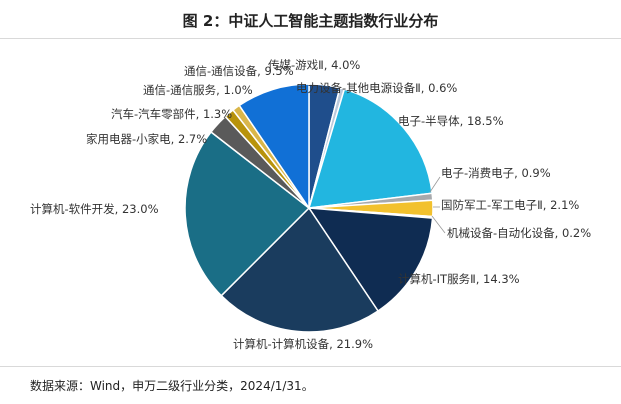 This screenshot has height=404, width=621. What do you see at coordinates (496, 173) in the screenshot?
I see `data-label: 电子-消费电子, 0.9%` at bounding box center [496, 173].